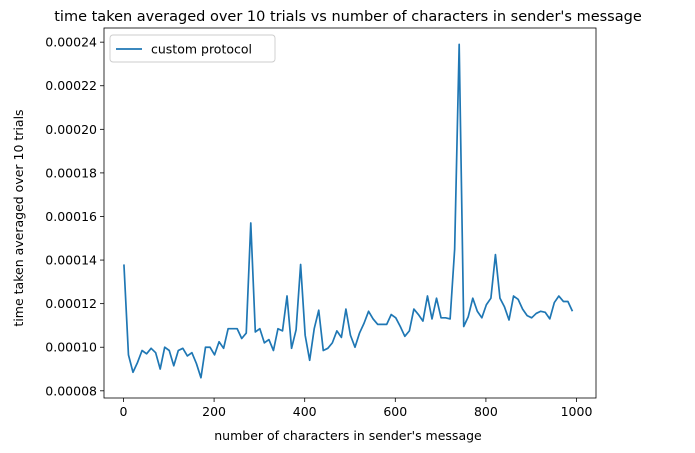  Describe the element at coordinates (201, 49) in the screenshot. I see `legend-label: custom protocol` at that location.